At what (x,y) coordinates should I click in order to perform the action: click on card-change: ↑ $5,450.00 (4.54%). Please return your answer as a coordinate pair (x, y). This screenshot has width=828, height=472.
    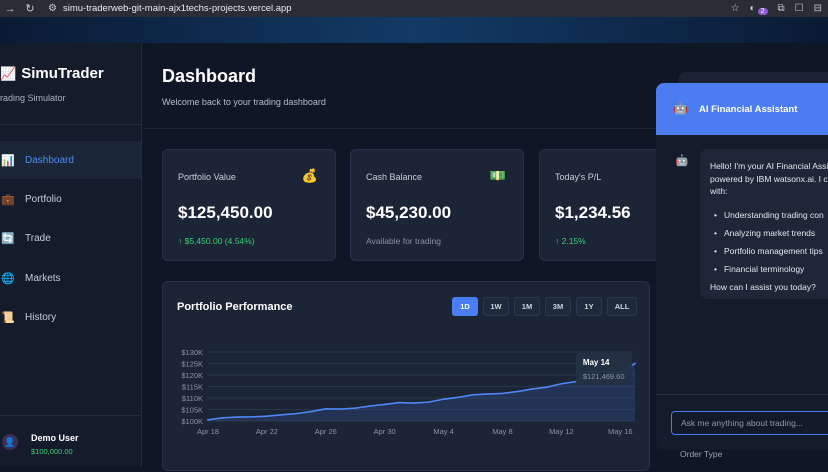
    Looking at the image, I should click on (216, 241).